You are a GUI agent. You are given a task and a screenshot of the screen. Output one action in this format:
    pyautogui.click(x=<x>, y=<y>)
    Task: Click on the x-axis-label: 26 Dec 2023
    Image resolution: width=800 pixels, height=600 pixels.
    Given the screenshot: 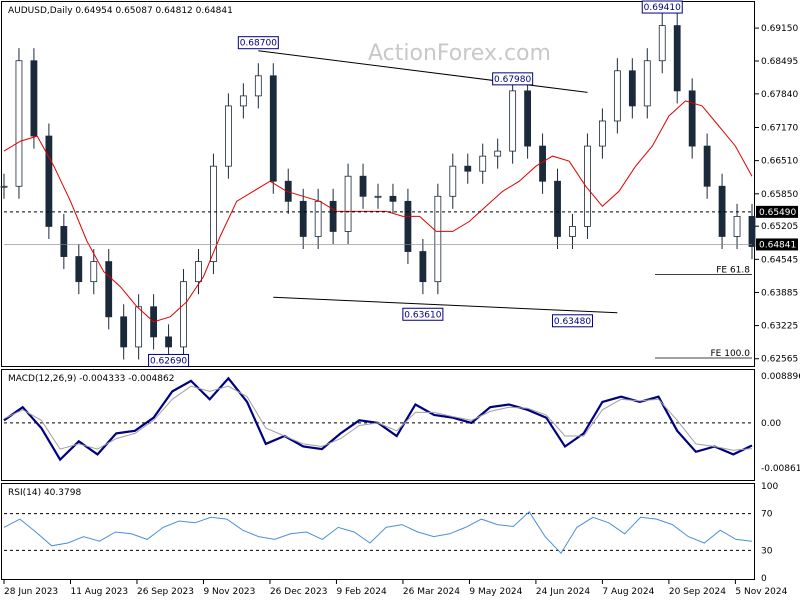 What is the action you would take?
    pyautogui.click(x=299, y=592)
    